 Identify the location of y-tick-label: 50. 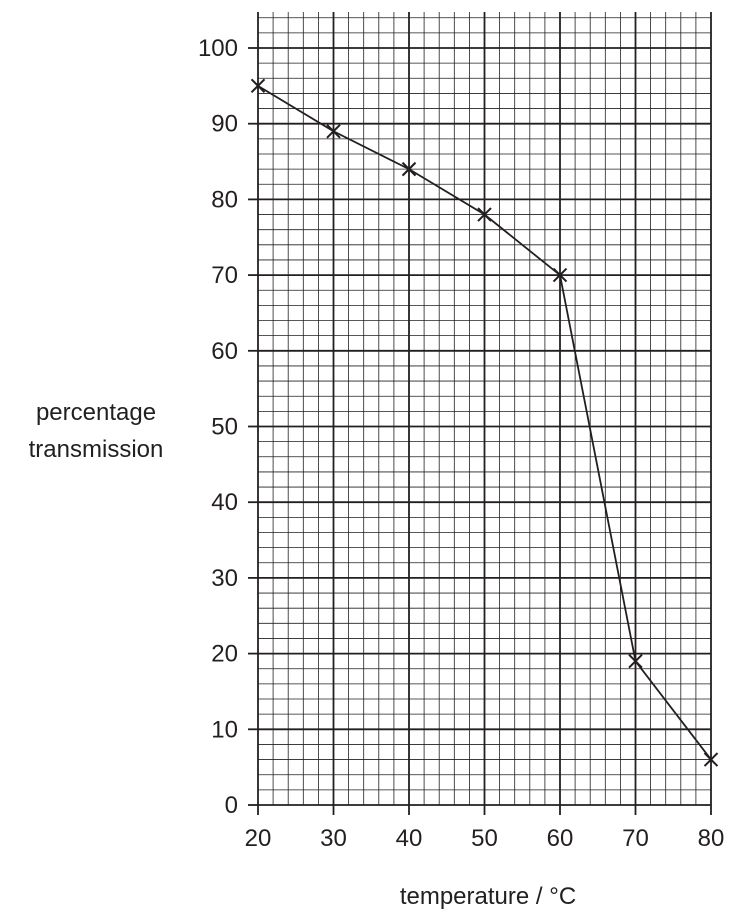
(224, 427).